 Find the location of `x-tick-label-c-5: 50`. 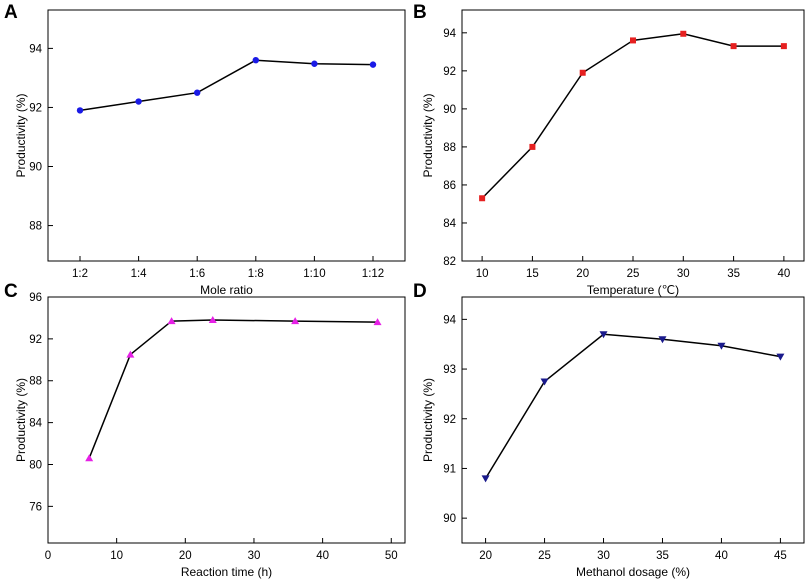

x-tick-label-c-5: 50 is located at coordinates (391, 556).